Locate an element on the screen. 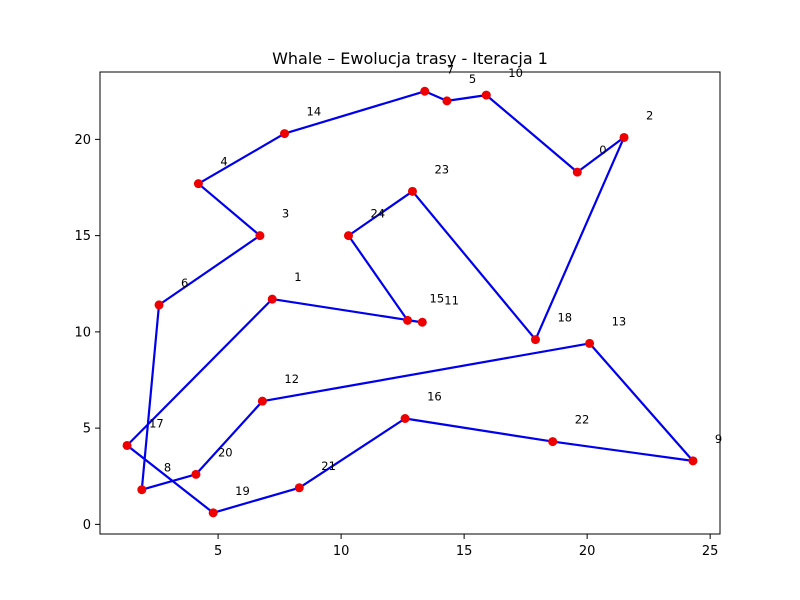 The image size is (800, 600). city-label-20: 20 is located at coordinates (225, 452).